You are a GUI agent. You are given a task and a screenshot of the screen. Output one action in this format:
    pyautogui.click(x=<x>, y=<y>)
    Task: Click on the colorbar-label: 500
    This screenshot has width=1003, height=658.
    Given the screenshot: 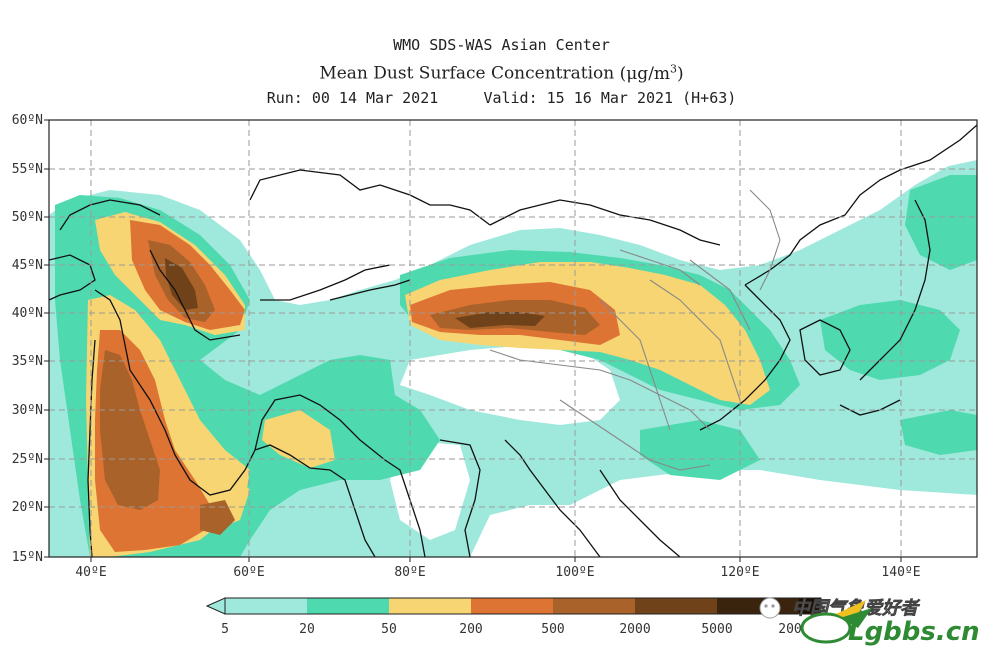 What is the action you would take?
    pyautogui.click(x=552, y=629)
    